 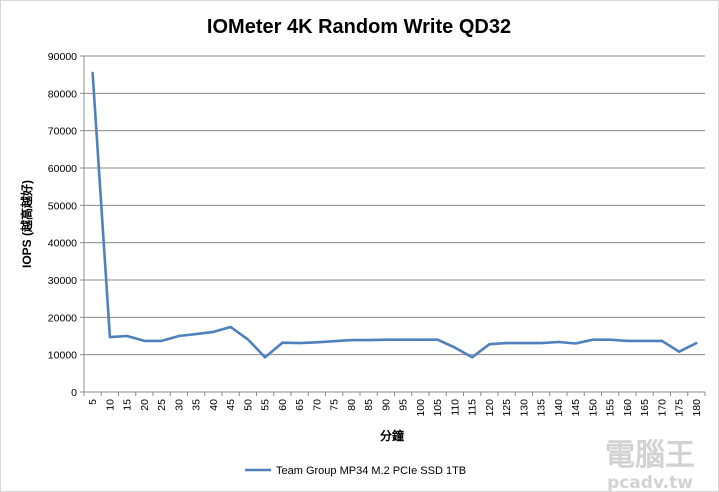 What do you see at coordinates (317, 405) in the screenshot?
I see `x-tick-label: 70` at bounding box center [317, 405].